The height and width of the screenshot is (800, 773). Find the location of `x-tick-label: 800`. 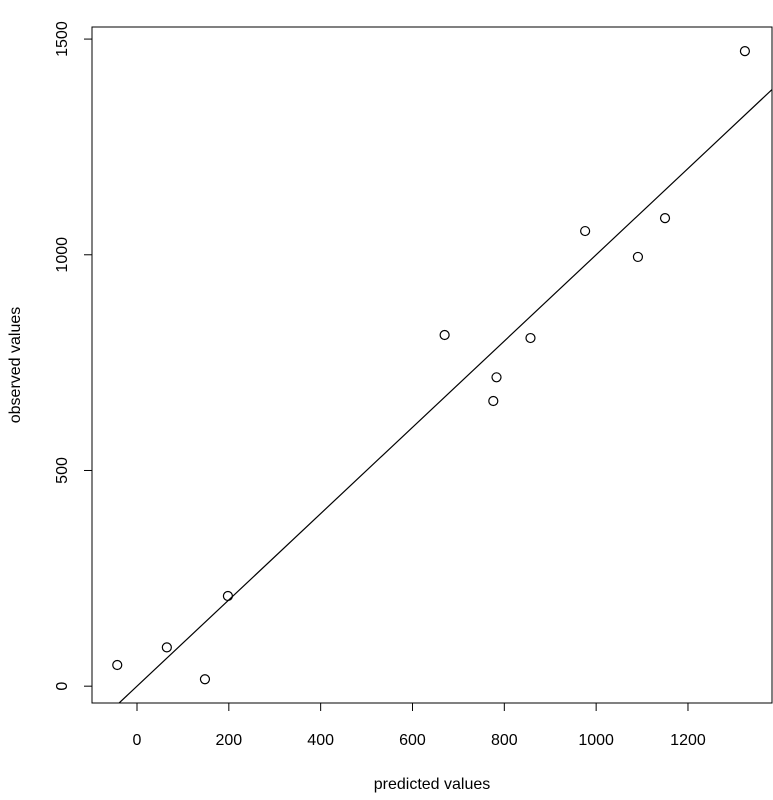

x-tick-label: 800 is located at coordinates (504, 740).